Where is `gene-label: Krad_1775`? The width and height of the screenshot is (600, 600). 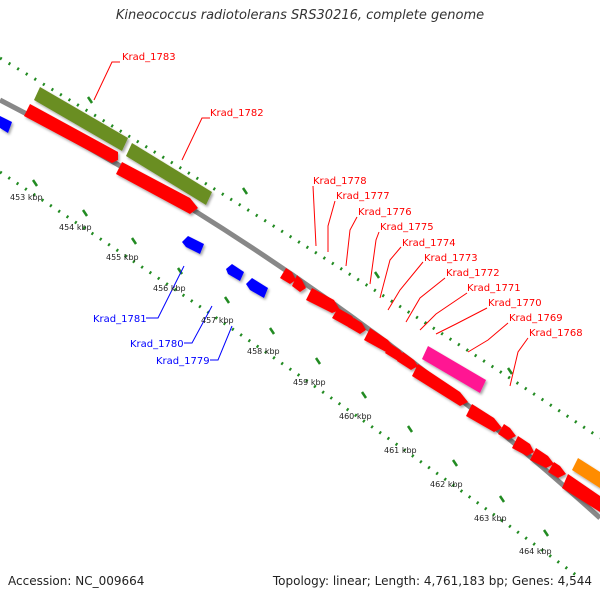 gene-label: Krad_1775 is located at coordinates (407, 227).